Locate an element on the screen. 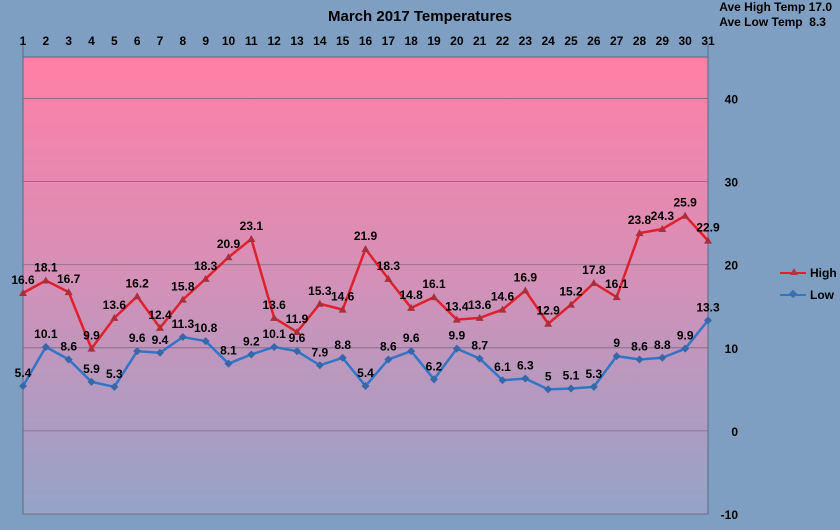  x-tick-label: 8 is located at coordinates (182, 41).